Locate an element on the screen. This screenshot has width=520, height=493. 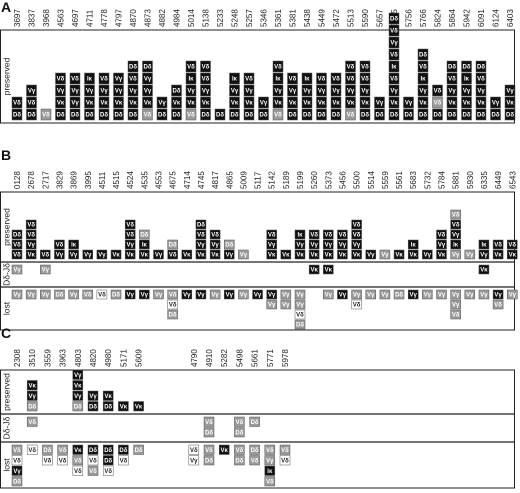
column-id: 5260 is located at coordinates (314, 180).